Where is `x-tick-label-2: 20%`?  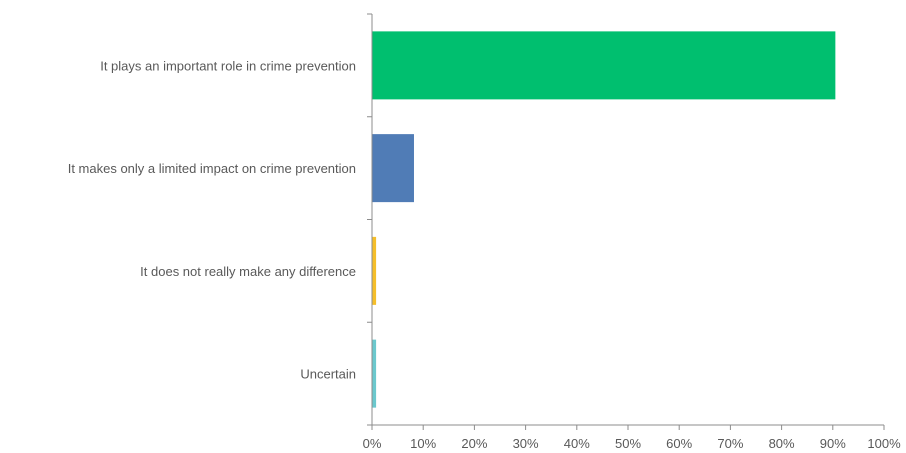 x-tick-label-2: 20% is located at coordinates (474, 443).